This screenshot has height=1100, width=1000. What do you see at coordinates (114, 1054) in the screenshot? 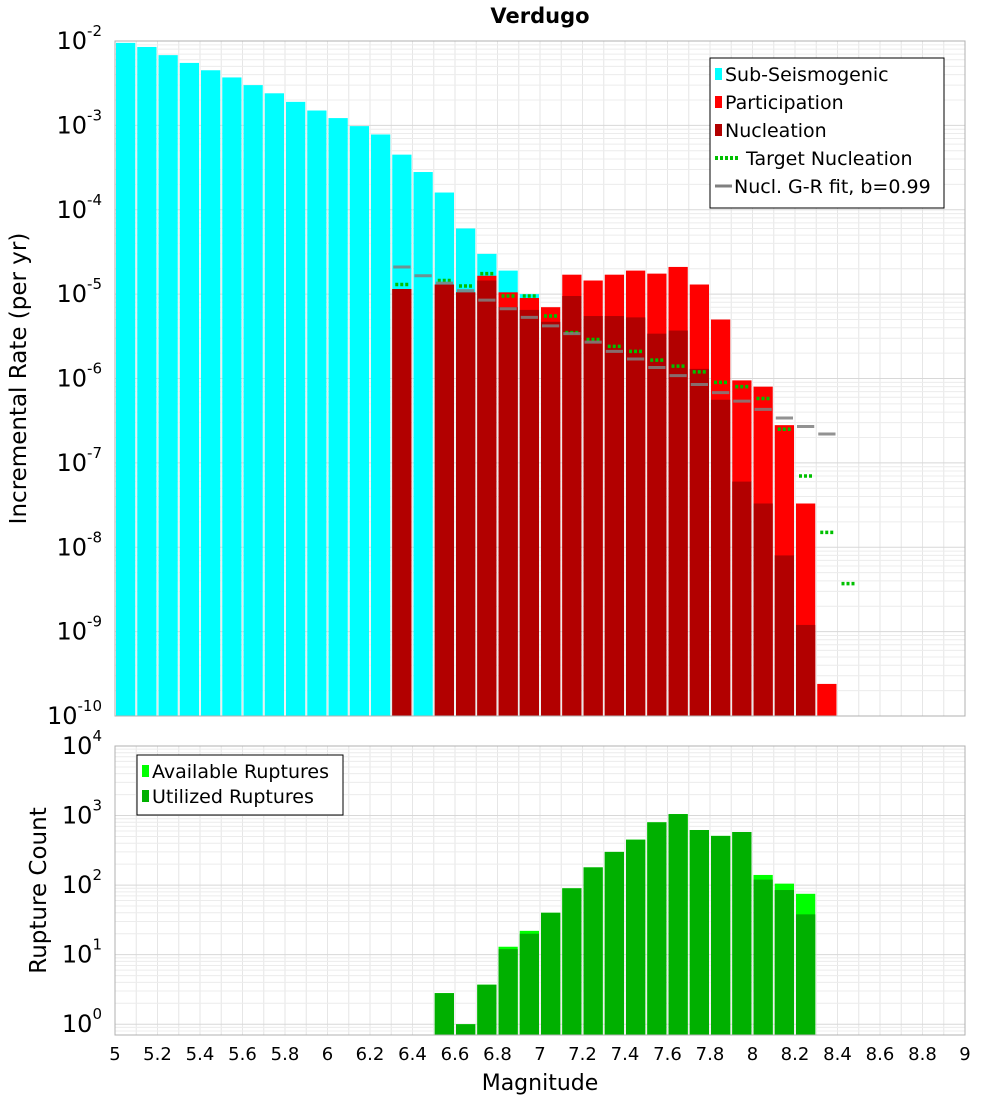
I see `x-tick-label: 5` at bounding box center [114, 1054].